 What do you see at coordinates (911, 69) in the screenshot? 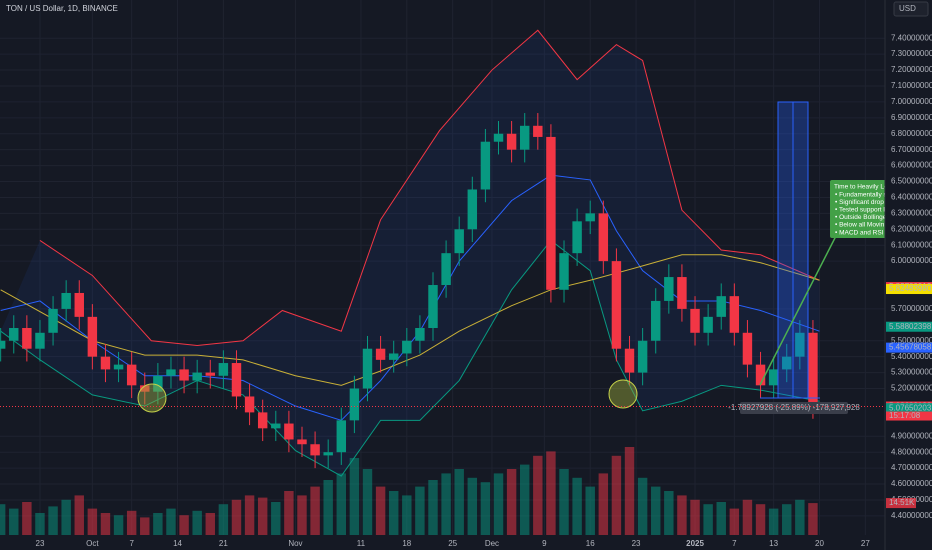
I see `y-tick-label: 7.20000000` at bounding box center [911, 69].